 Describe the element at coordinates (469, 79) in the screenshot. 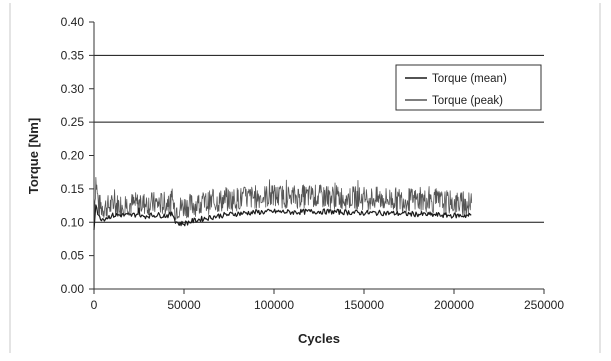

I see `legend-label-mean: Torque (mean)` at that location.